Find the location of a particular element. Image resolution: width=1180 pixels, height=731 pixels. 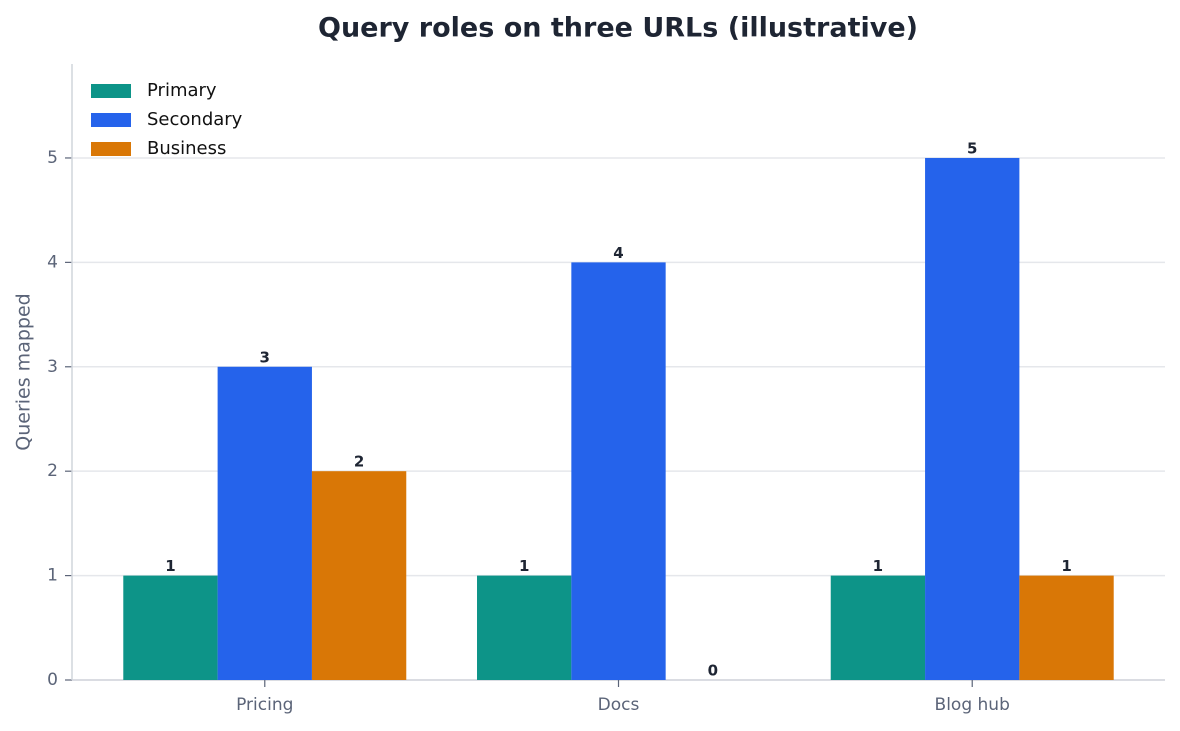

legend-label: Business is located at coordinates (186, 148).